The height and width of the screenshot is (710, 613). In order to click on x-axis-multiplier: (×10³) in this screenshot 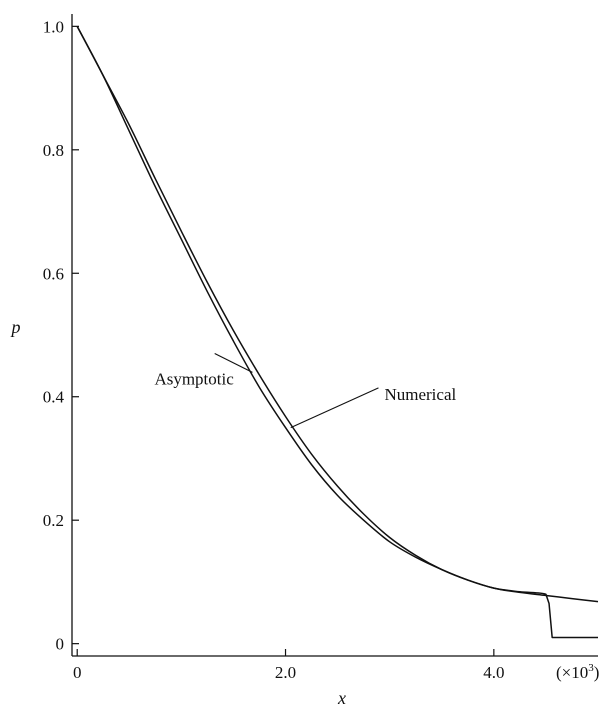, I will do `click(577, 672)`.